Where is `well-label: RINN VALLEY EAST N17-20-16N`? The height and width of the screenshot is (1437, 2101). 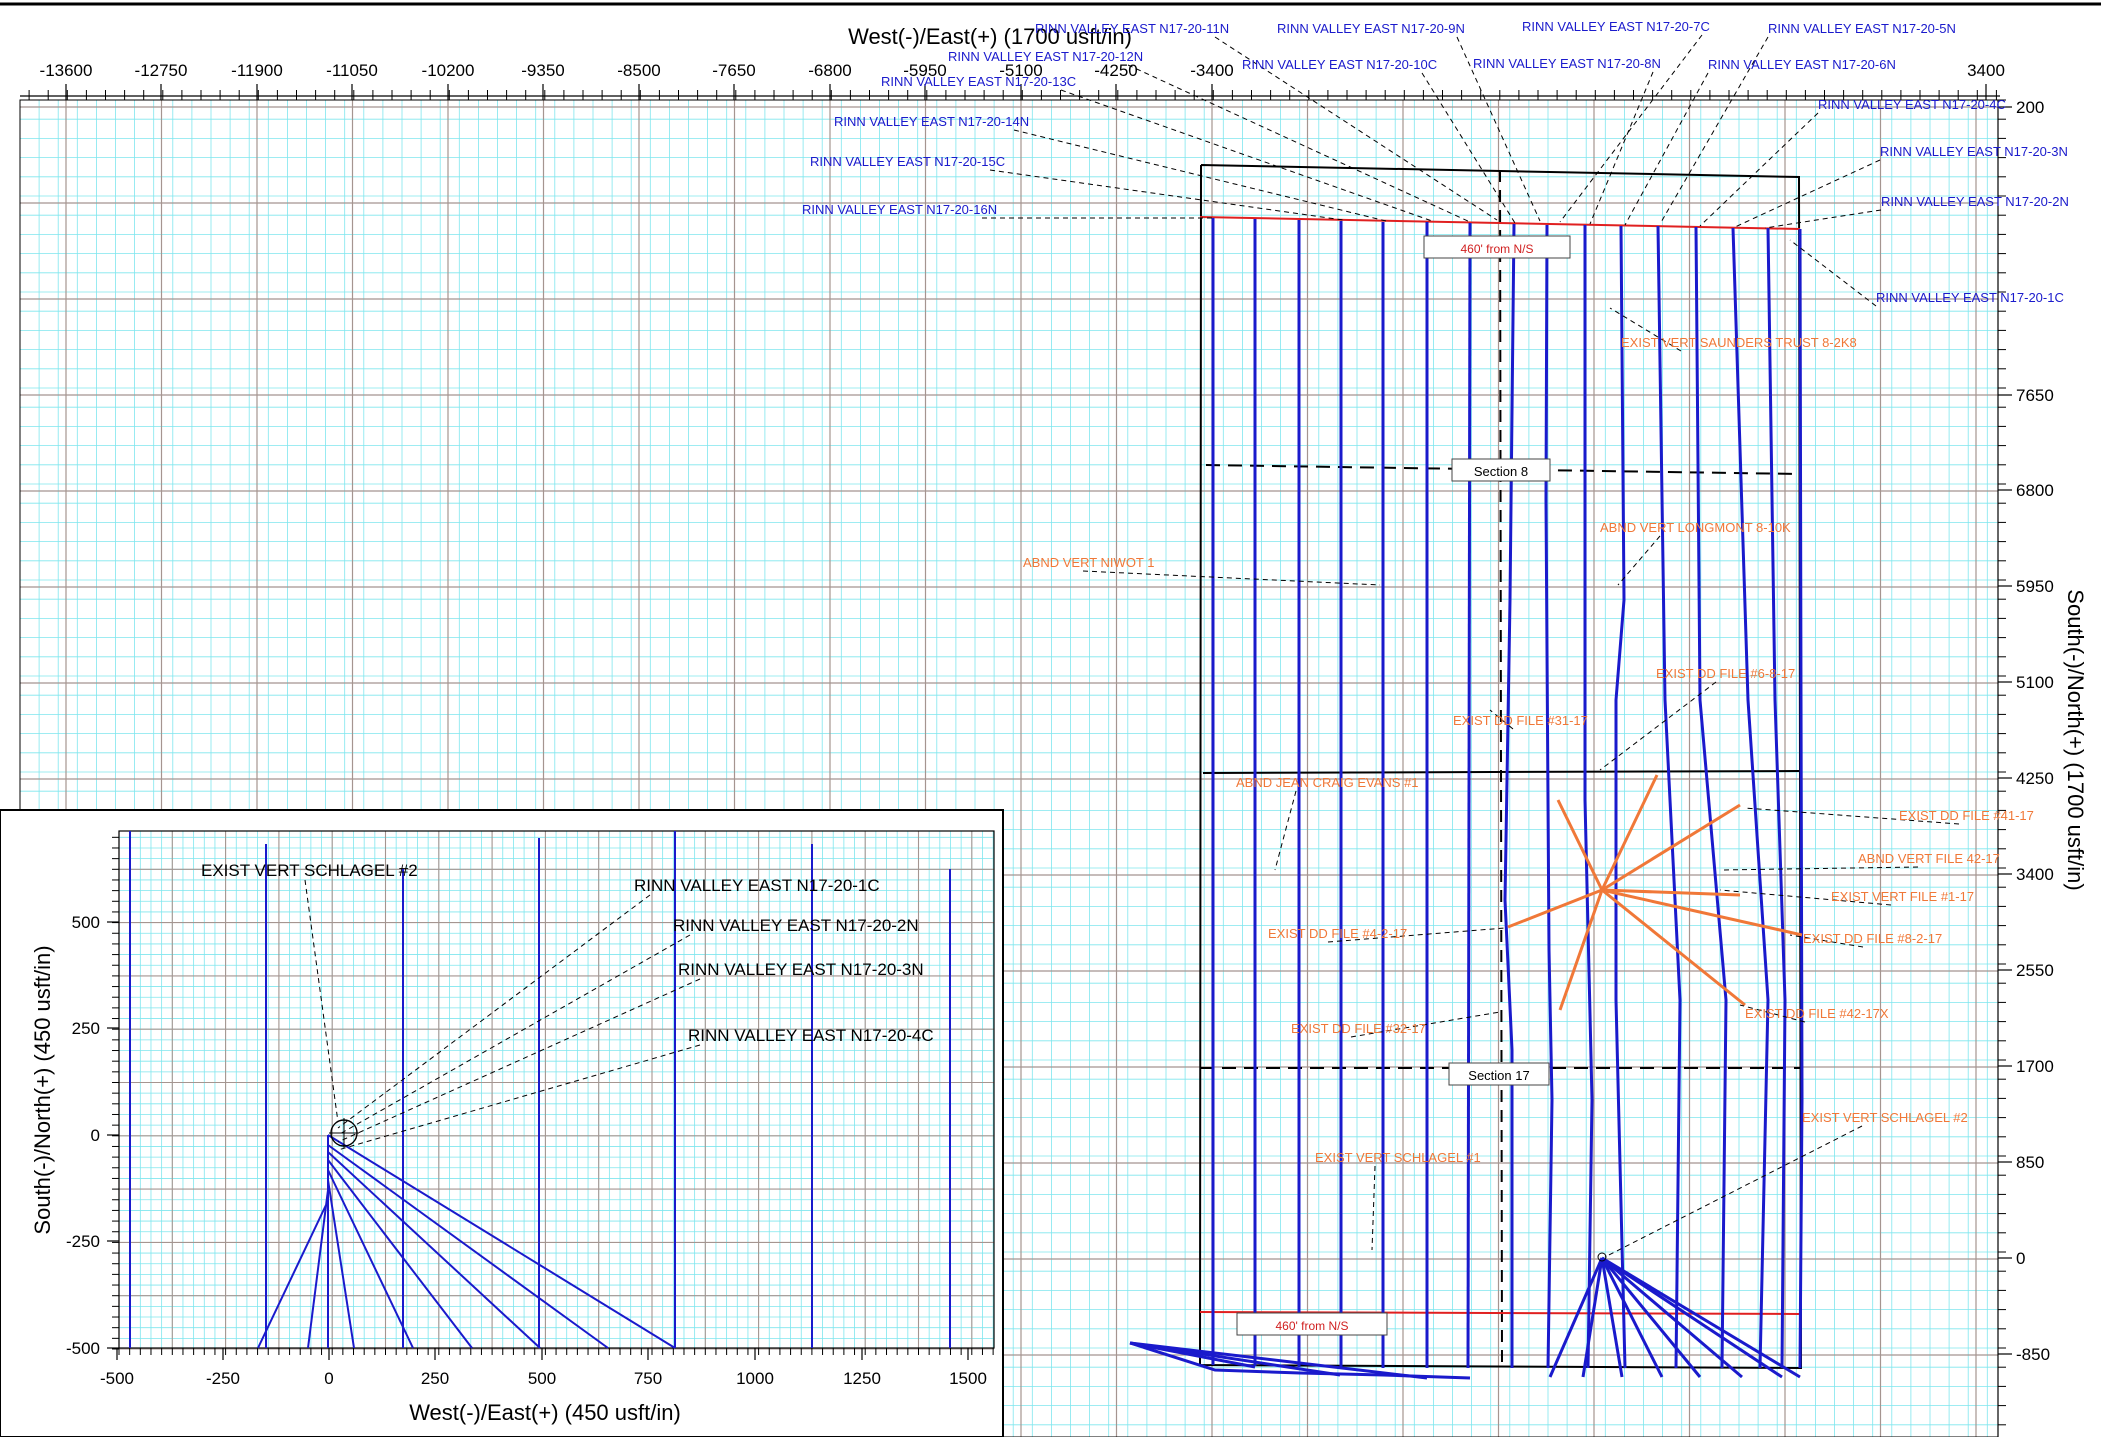 well-label: RINN VALLEY EAST N17-20-16N is located at coordinates (899, 209).